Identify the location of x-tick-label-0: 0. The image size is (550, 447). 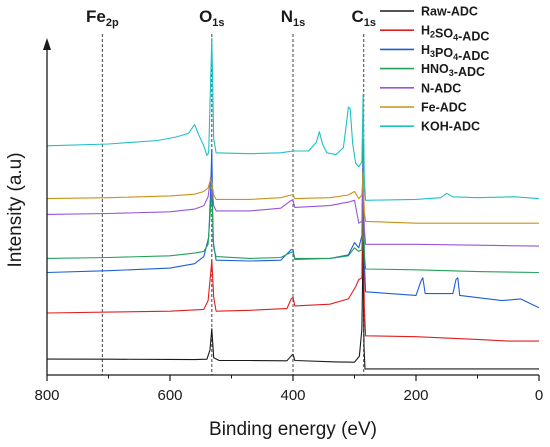
(539, 395).